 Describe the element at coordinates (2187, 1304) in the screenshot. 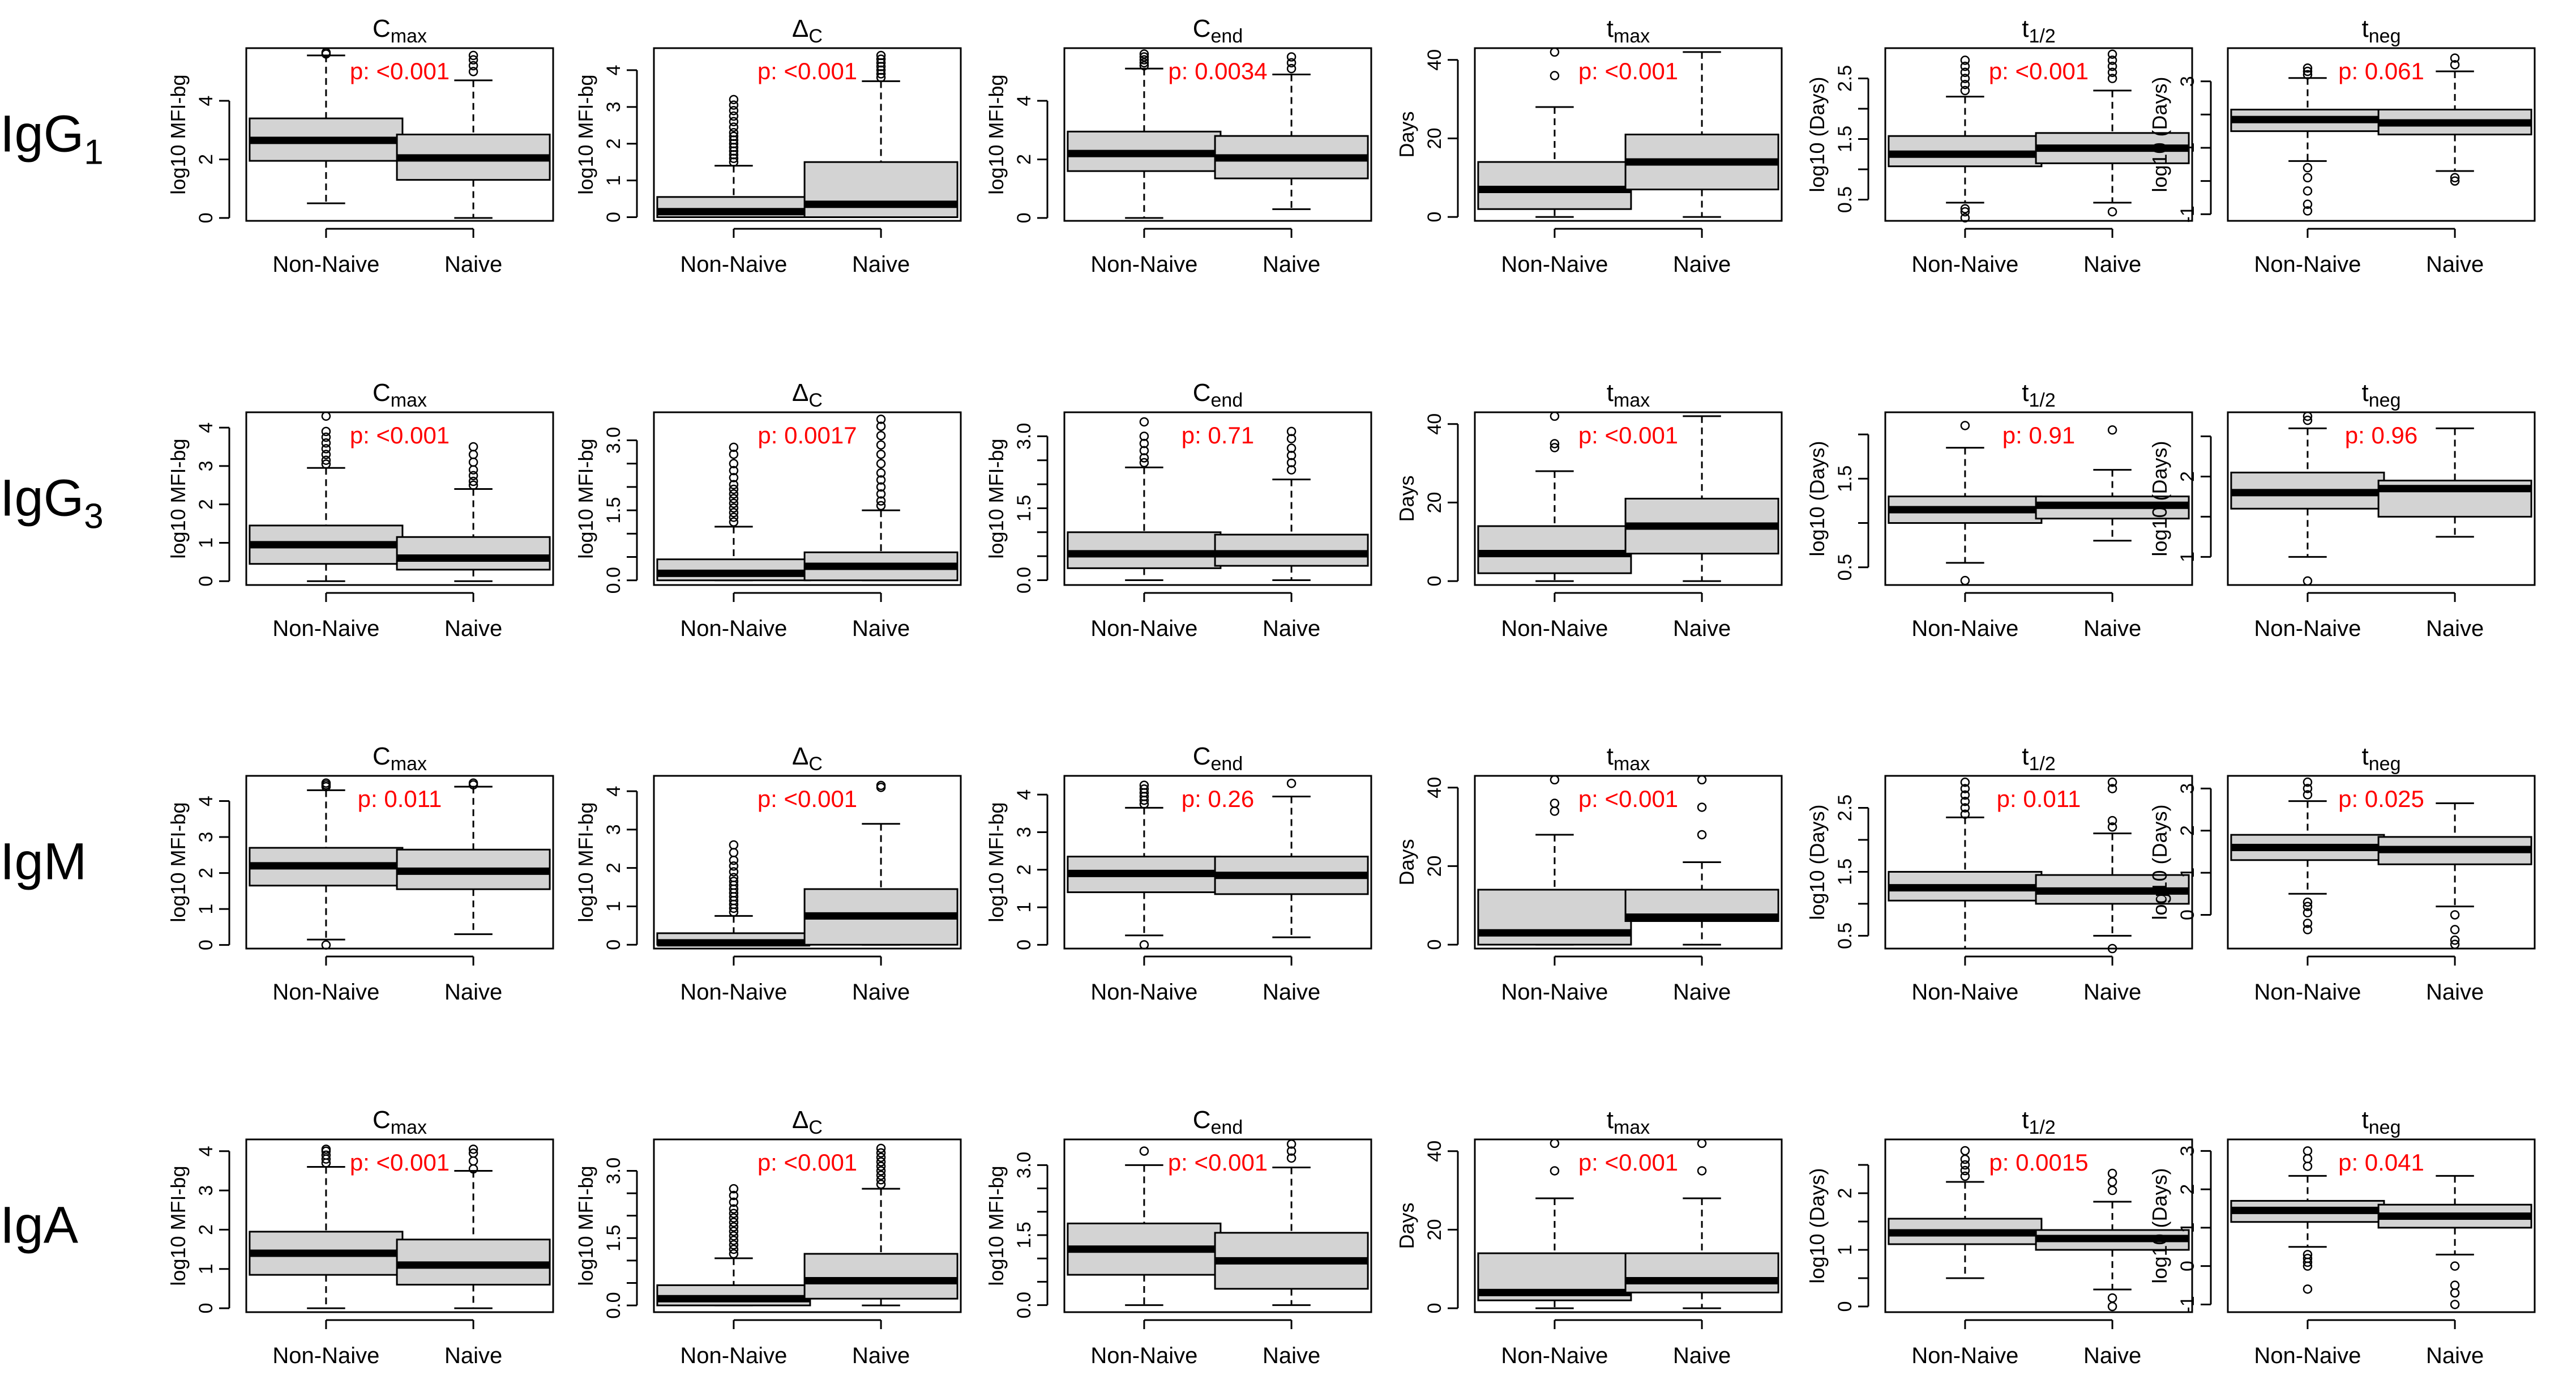

I see `y-tick-label: -1` at that location.